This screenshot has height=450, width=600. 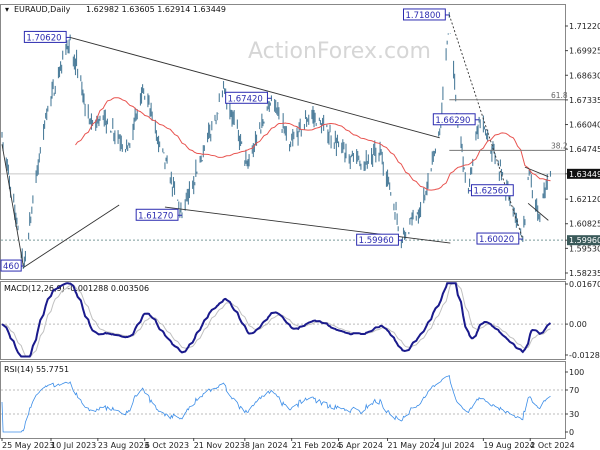 I want to click on watermark: ActionForex.com, so click(x=339, y=51).